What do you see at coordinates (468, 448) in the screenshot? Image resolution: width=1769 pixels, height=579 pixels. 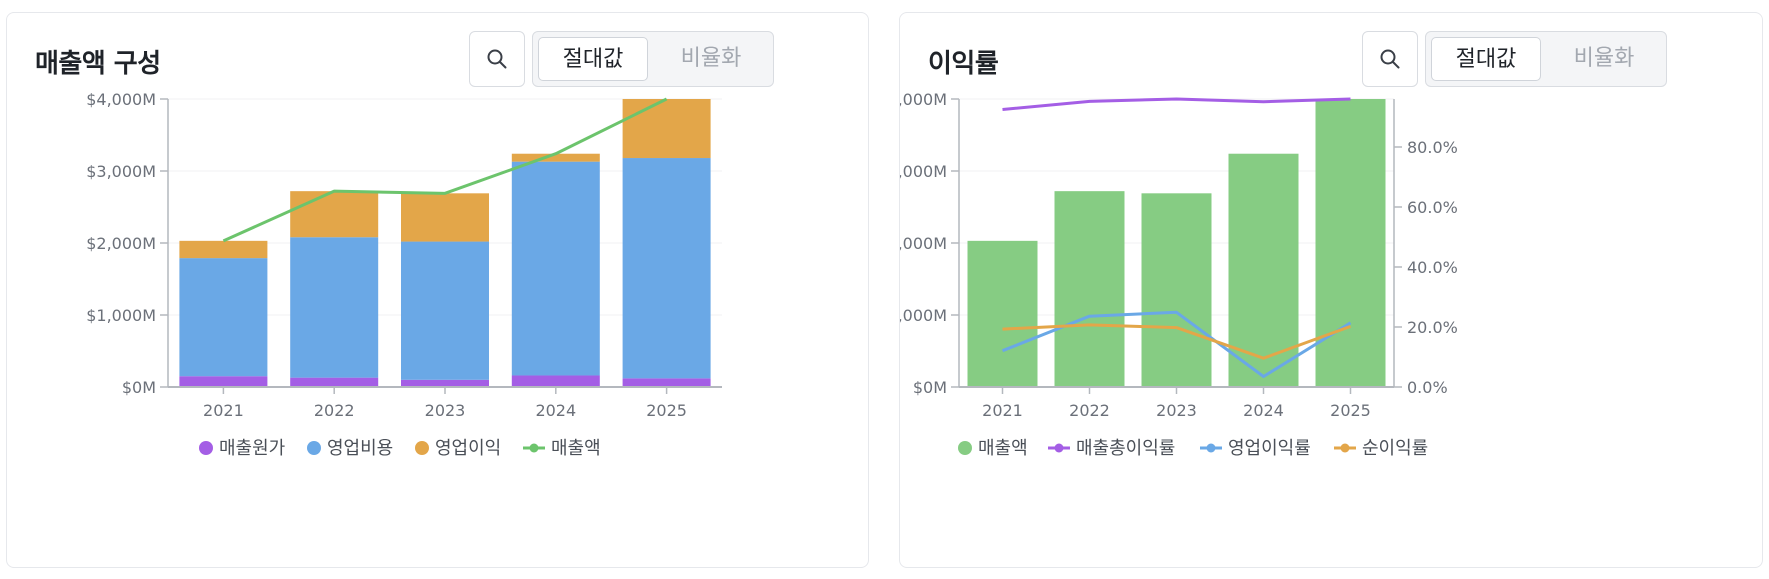 I see `legend-label: 영업이익` at bounding box center [468, 448].